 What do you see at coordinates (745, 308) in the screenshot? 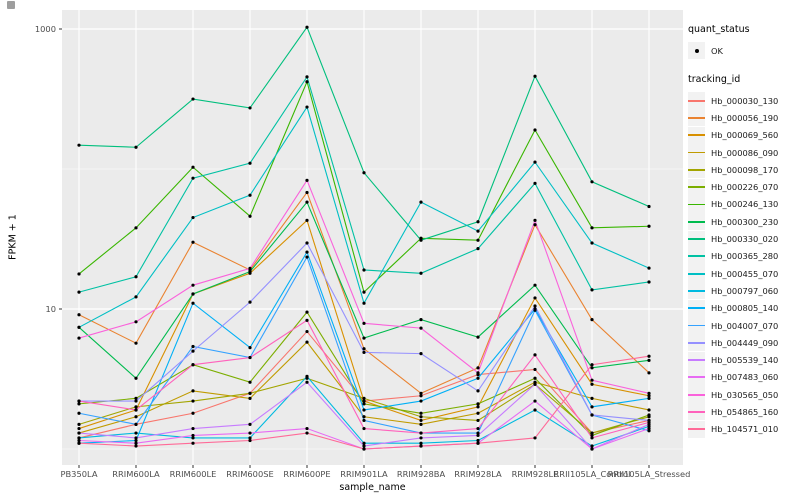
I see `legend-item-label: Hb_000805_140` at bounding box center [745, 308].